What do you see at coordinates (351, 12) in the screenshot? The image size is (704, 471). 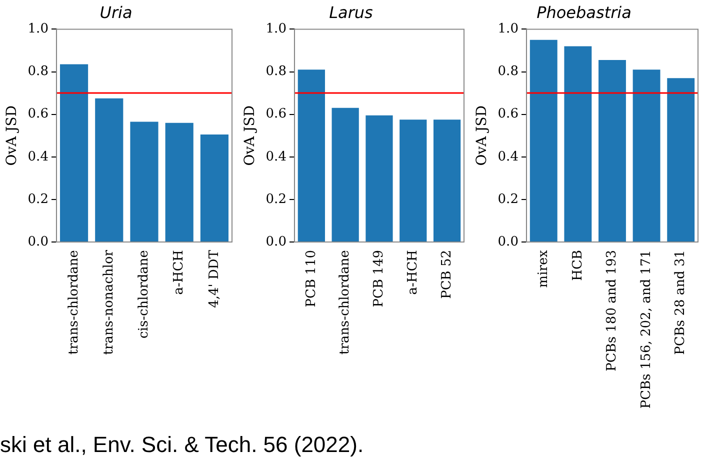 I see `chart-title: Larus` at bounding box center [351, 12].